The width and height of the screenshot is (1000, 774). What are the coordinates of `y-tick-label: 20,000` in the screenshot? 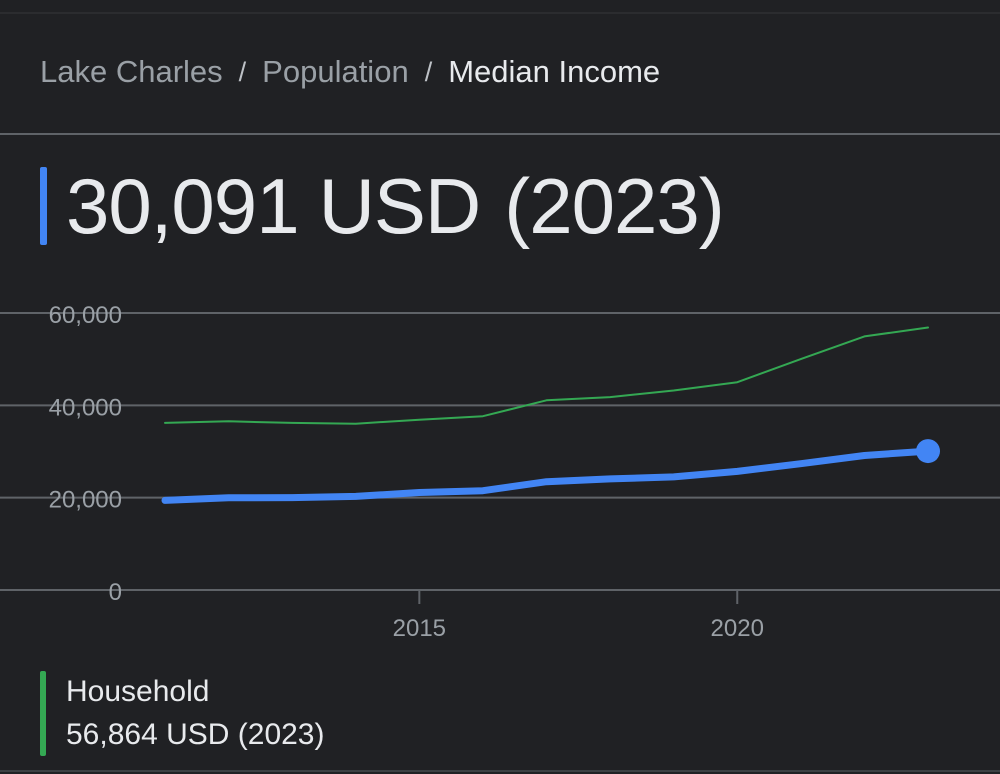 It's located at (85, 500).